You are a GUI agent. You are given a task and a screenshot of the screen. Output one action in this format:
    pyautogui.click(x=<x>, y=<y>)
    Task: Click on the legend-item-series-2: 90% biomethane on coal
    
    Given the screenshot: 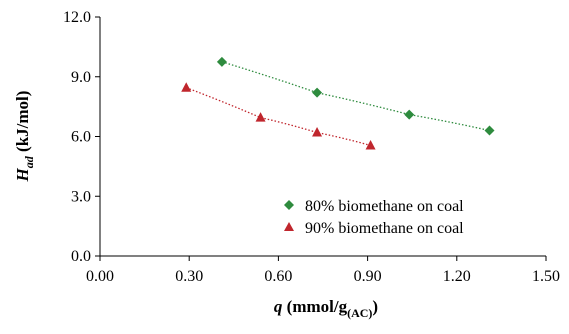 What is the action you would take?
    pyautogui.click(x=374, y=228)
    